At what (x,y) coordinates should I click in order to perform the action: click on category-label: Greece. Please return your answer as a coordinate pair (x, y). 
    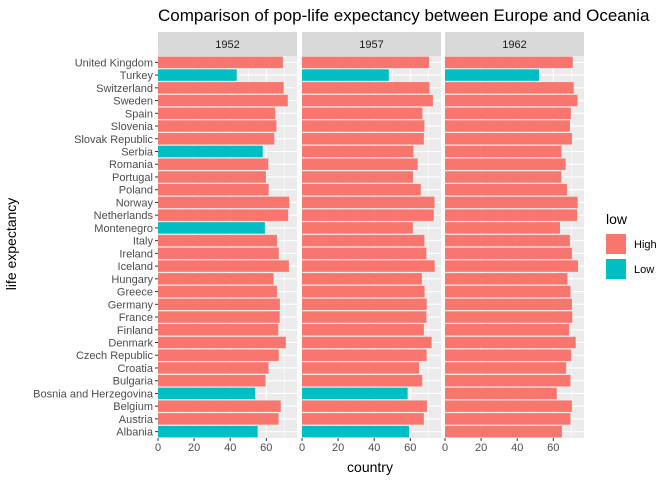
    Looking at the image, I should click on (135, 293).